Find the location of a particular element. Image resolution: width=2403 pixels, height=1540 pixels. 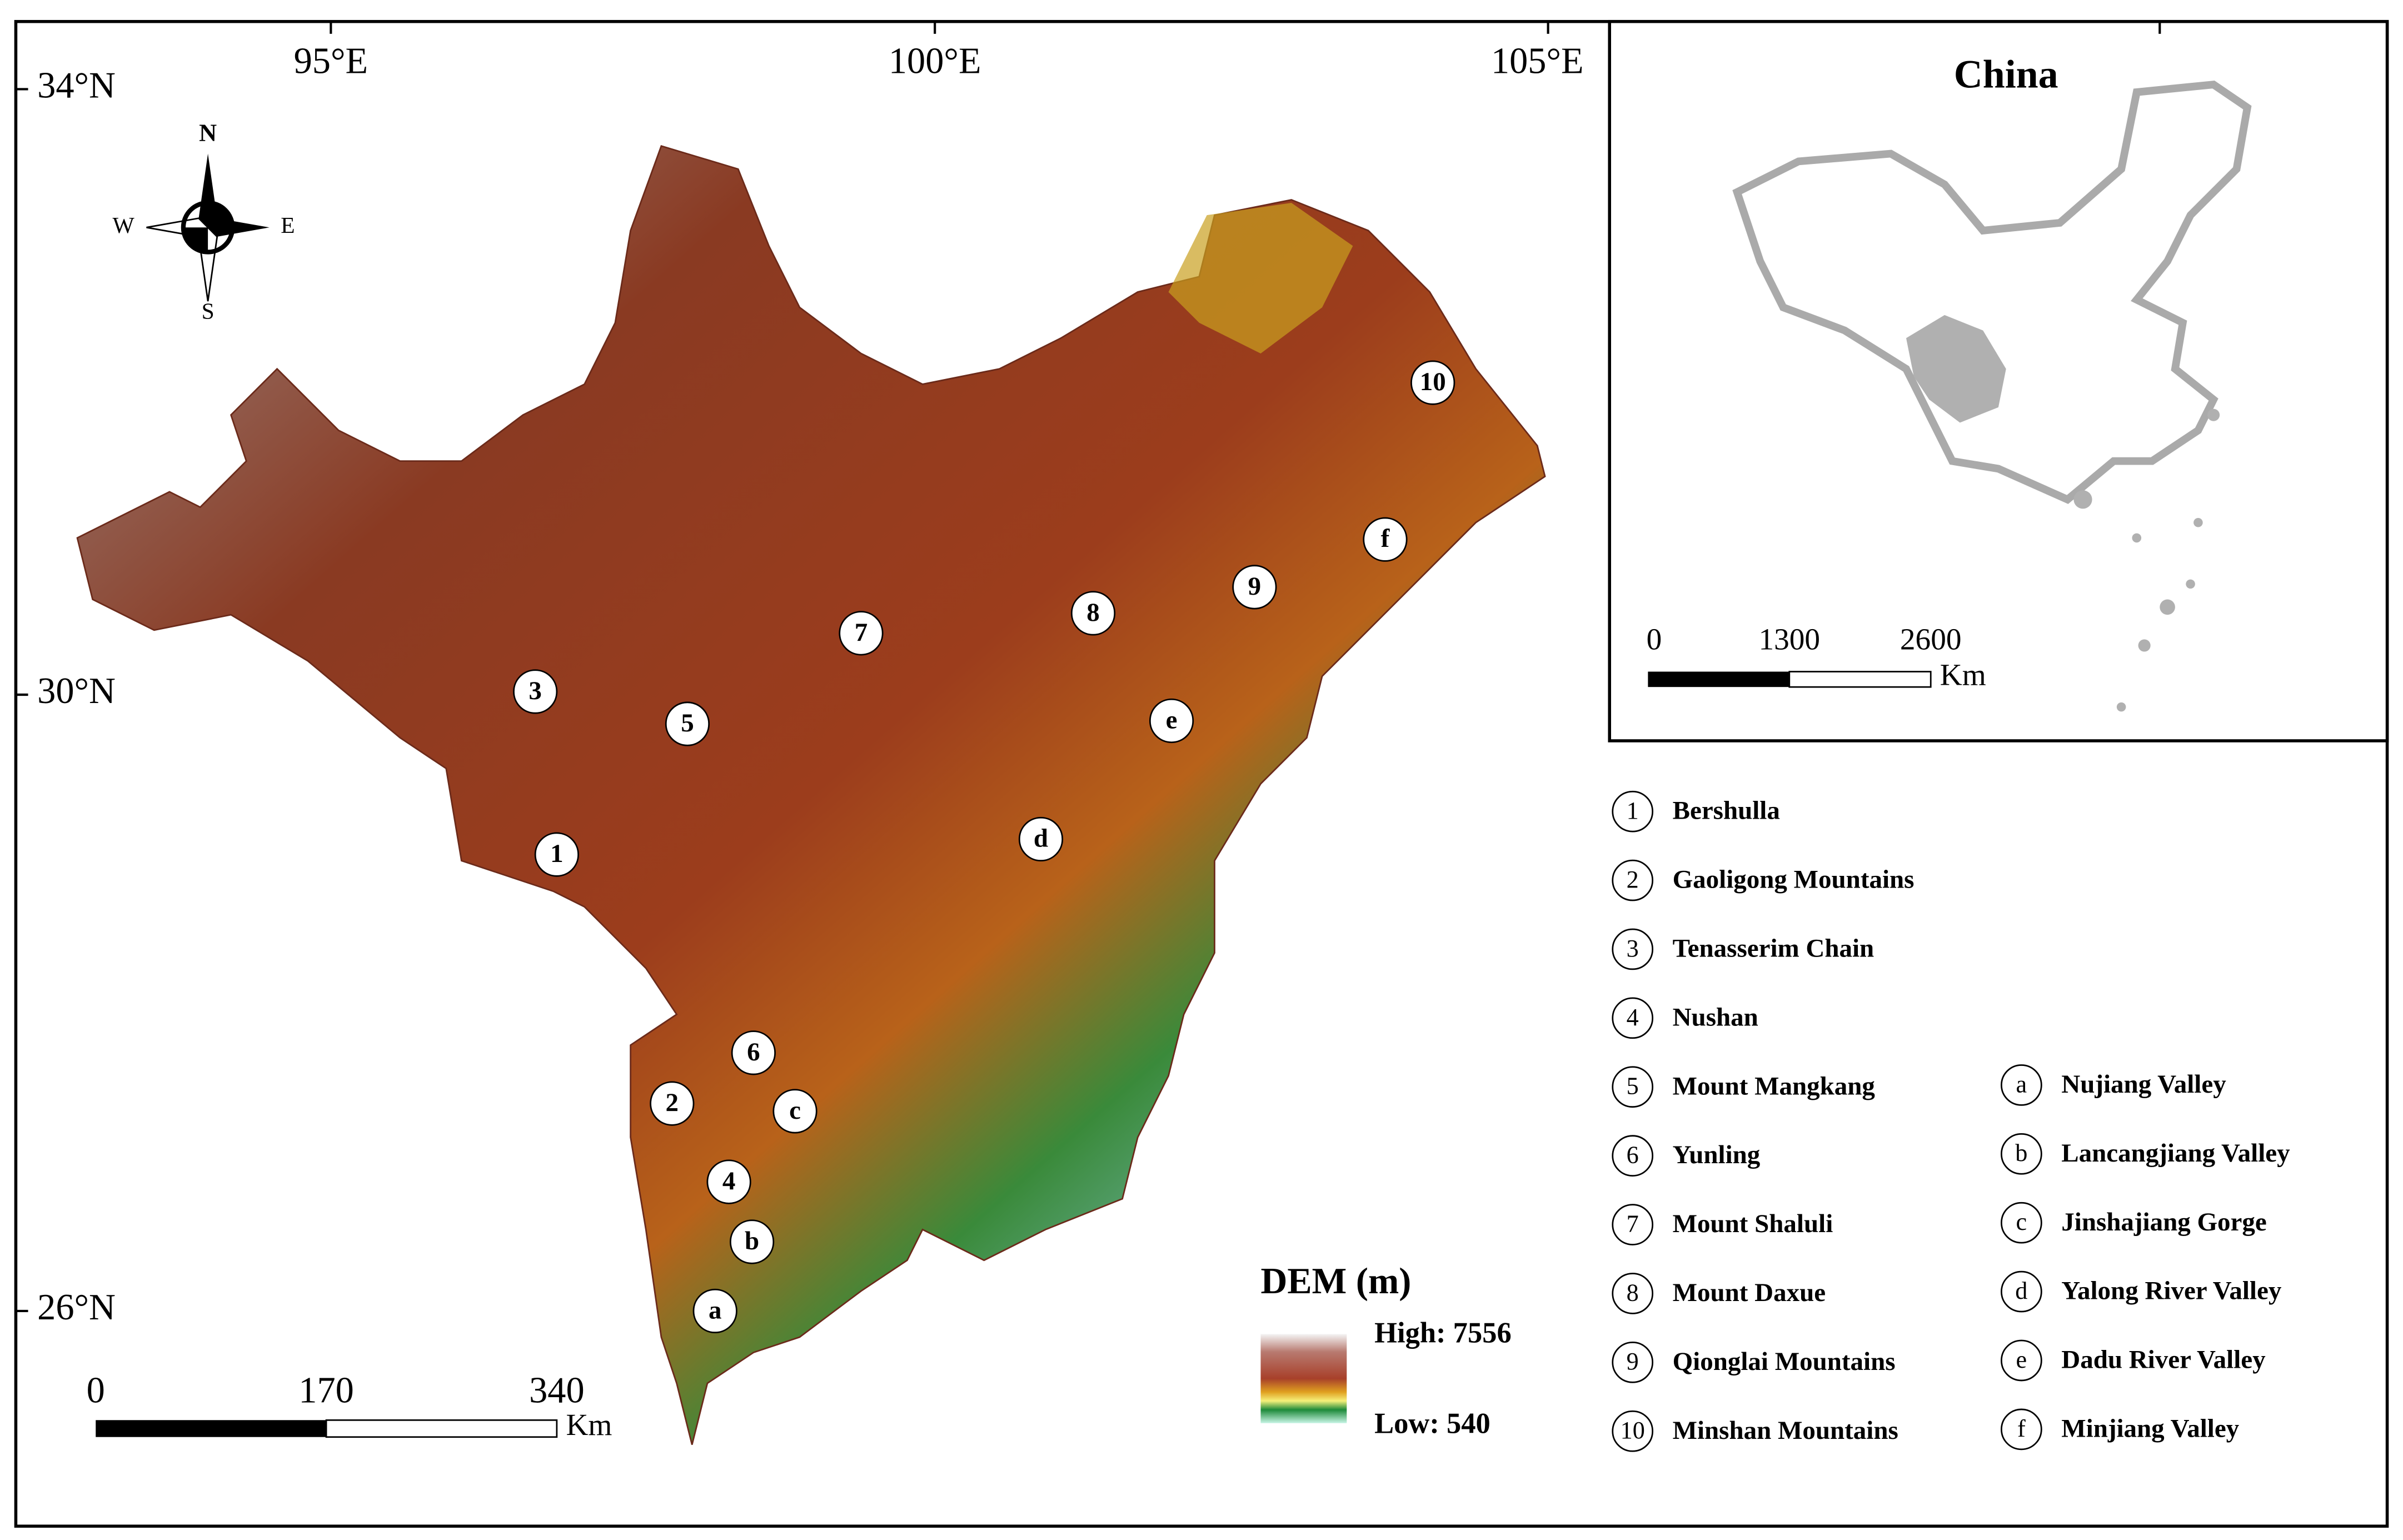

plateau-highland is located at coordinates (1260, 278).